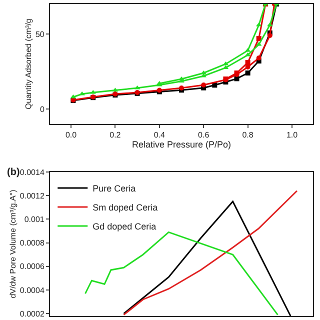  What do you see at coordinates (13, 243) in the screenshot?
I see `y-axis-title: dV/dw Pore Volume (cm³/g.A°)` at bounding box center [13, 243].